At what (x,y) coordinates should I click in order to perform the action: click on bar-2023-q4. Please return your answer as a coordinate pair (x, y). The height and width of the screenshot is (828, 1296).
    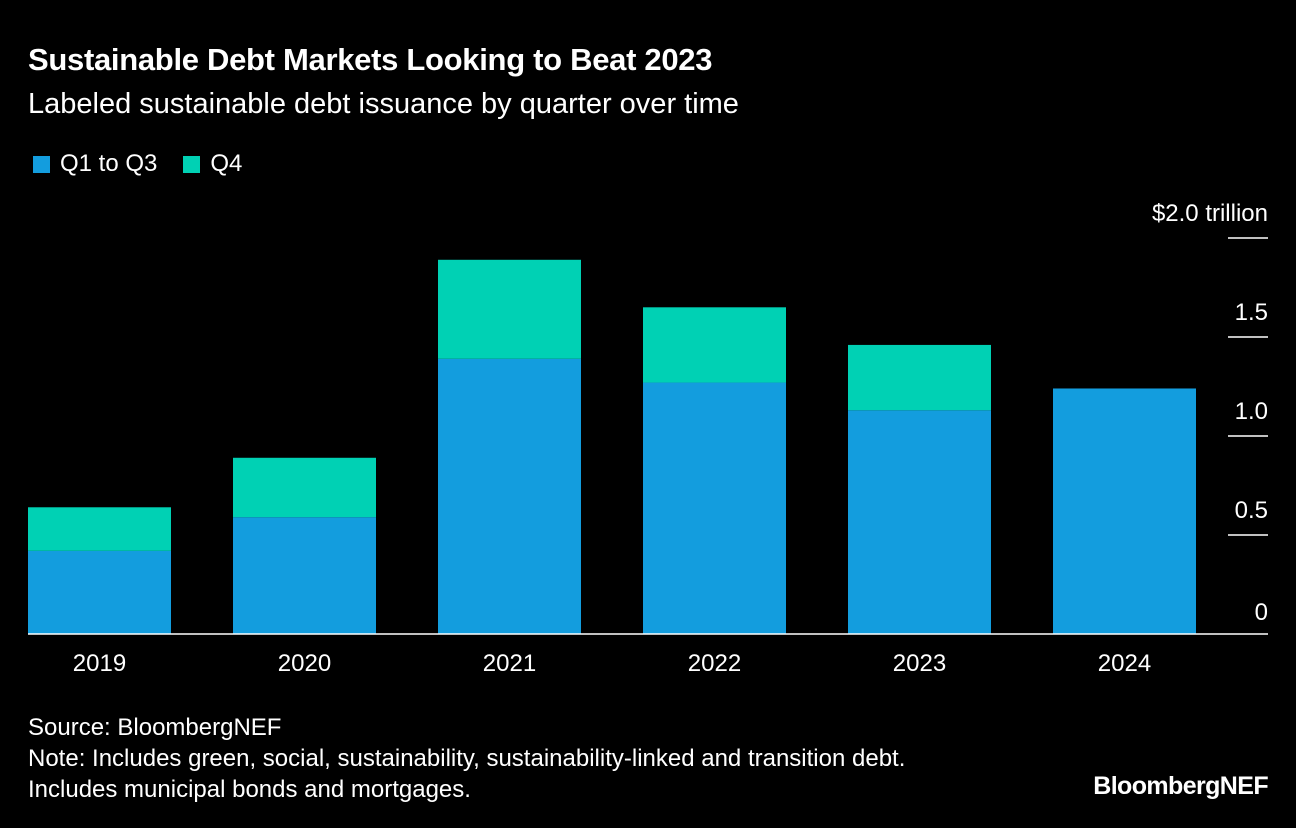
    Looking at the image, I should click on (919, 377).